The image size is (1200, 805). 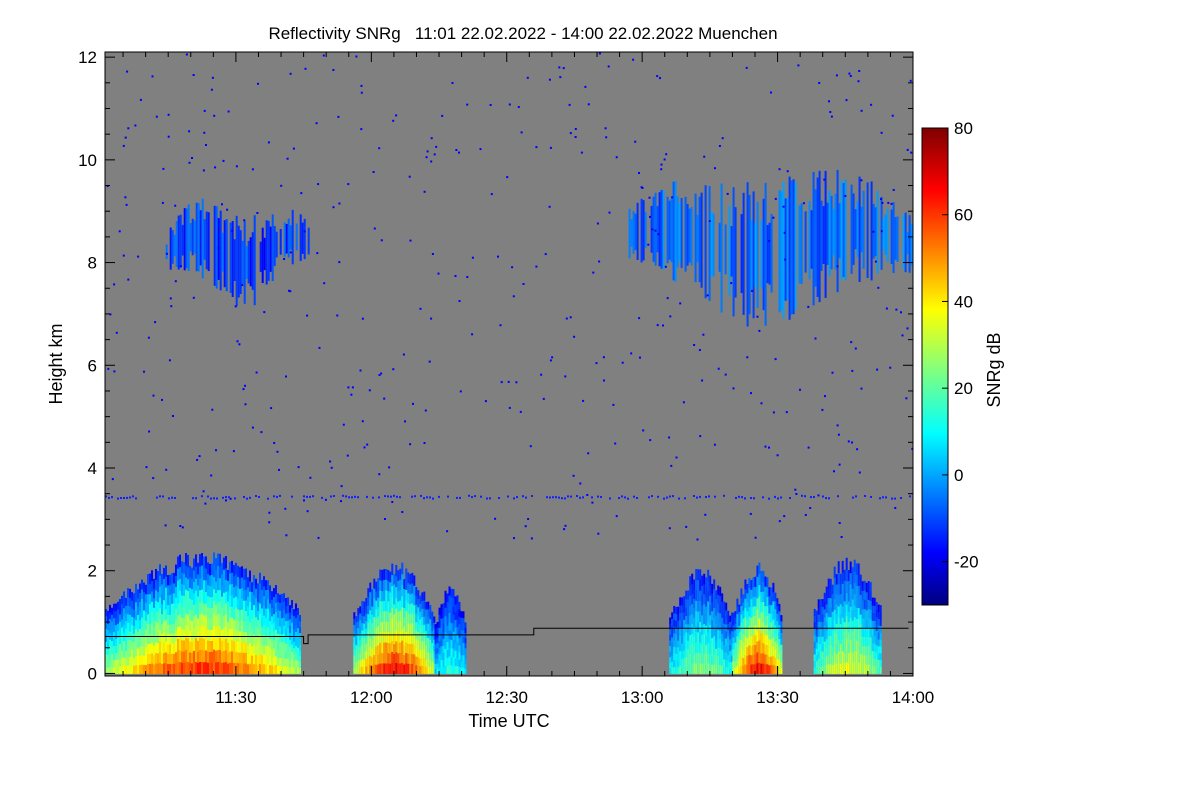 What do you see at coordinates (777, 697) in the screenshot?
I see `x-tick-label: 13:30` at bounding box center [777, 697].